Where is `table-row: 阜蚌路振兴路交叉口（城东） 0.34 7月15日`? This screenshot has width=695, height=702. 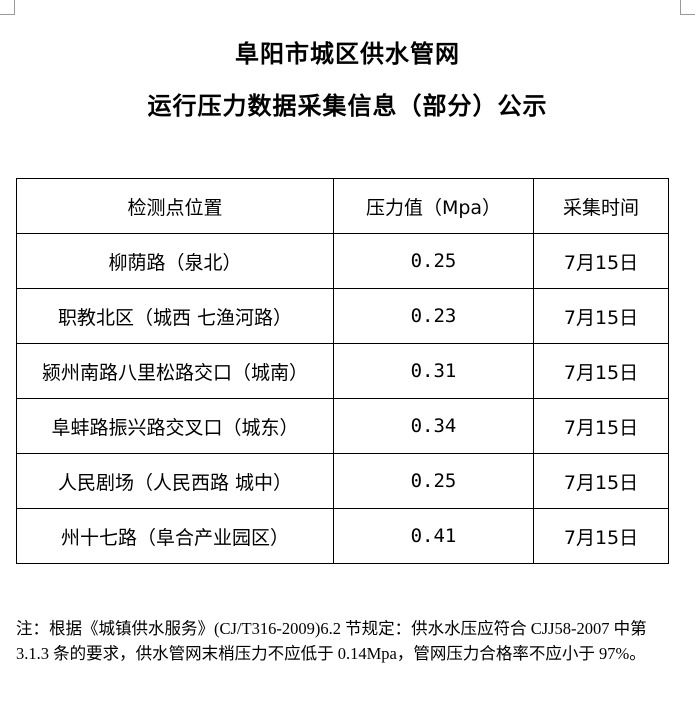
table-row: 阜蚌路振兴路交叉口（城东） 0.34 7月15日 is located at coordinates (342, 426).